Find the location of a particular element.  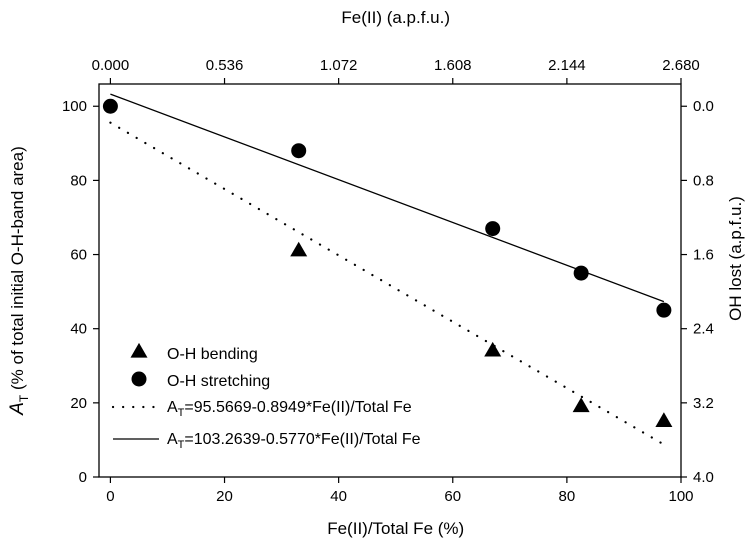

right-tick-label: 3.2 is located at coordinates (703, 403).